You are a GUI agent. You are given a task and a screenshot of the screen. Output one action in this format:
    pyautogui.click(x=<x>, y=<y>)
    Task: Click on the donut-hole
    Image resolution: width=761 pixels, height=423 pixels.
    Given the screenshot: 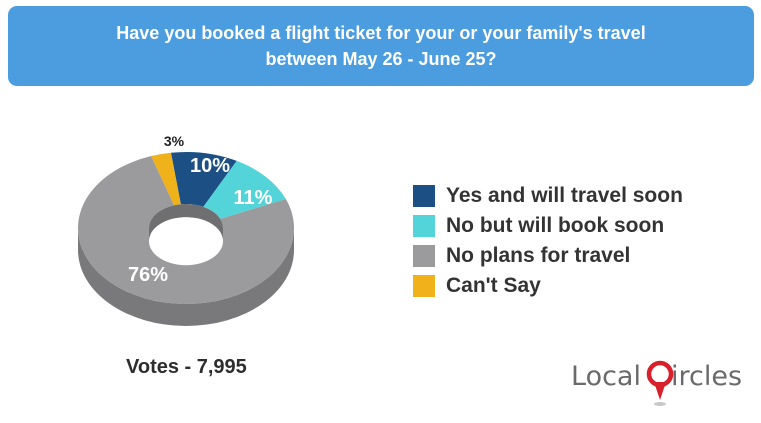 What is the action you would take?
    pyautogui.click(x=186, y=235)
    